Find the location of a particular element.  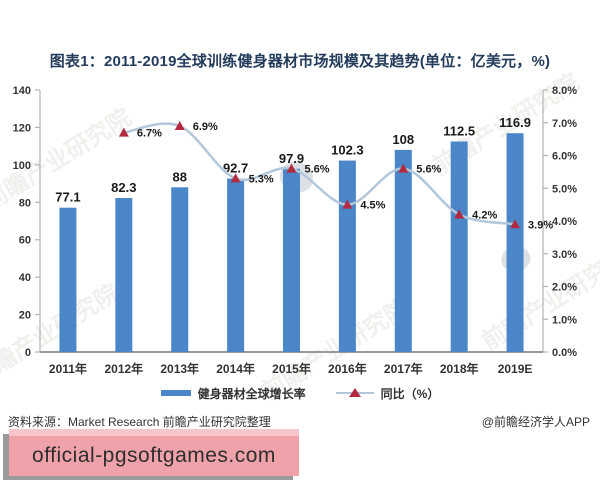

y2-tick-label: 1.0% is located at coordinates (564, 320).